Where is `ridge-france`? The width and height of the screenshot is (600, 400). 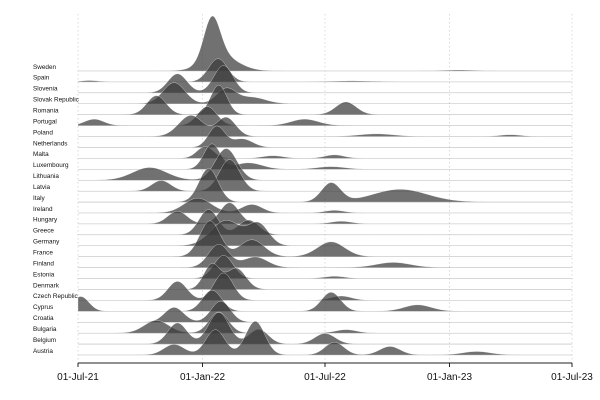 ridge-france is located at coordinates (325, 238).